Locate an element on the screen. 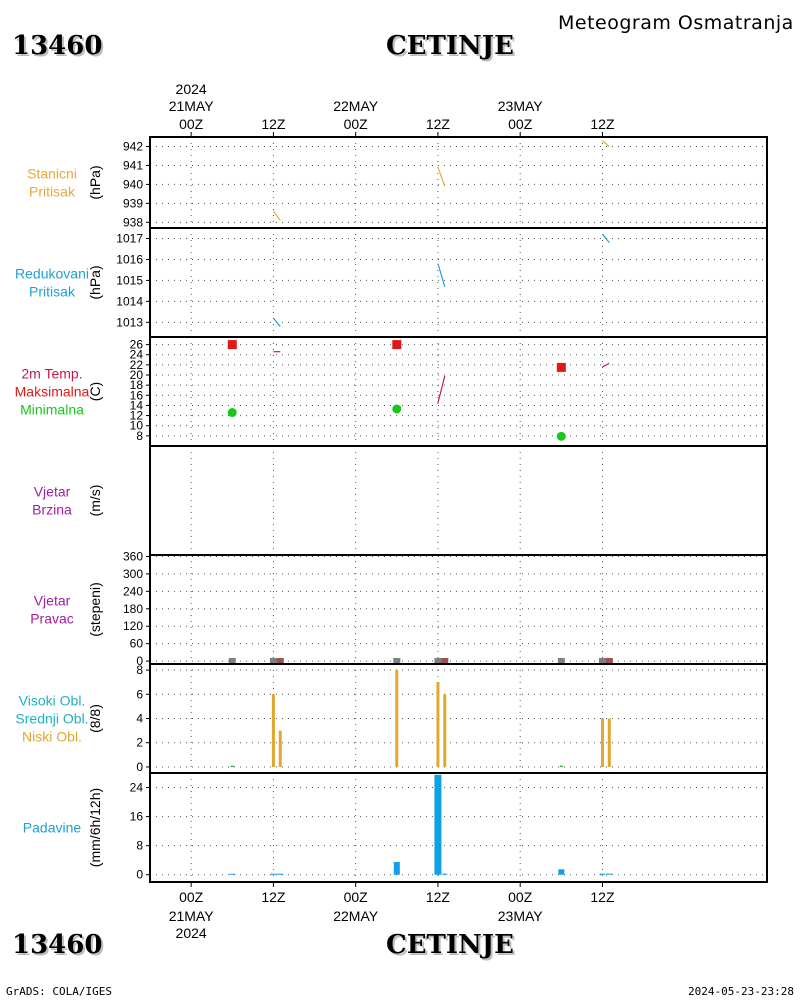  unit-label: (m/s) is located at coordinates (95, 501).